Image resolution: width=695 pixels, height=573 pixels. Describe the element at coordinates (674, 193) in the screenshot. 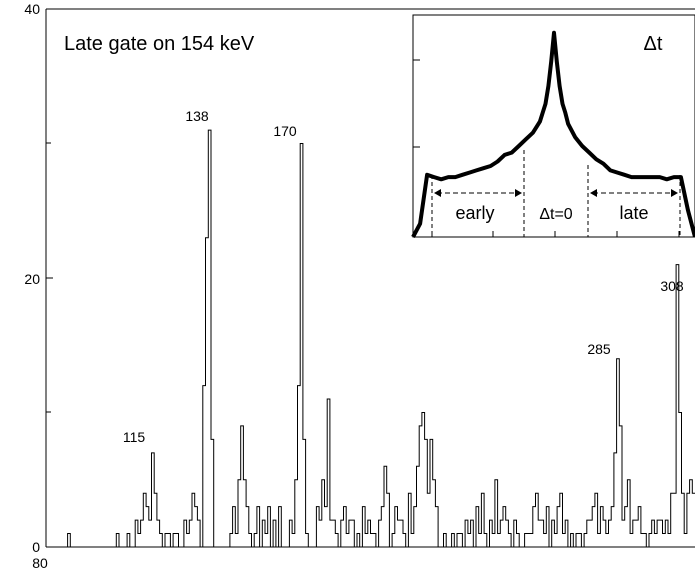

I see `late-arrow-head-right` at that location.